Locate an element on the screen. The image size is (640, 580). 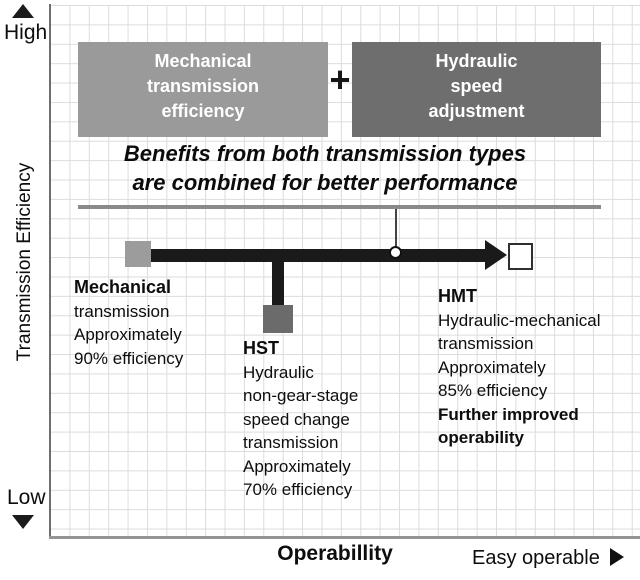
plus-sign: + is located at coordinates (340, 79).